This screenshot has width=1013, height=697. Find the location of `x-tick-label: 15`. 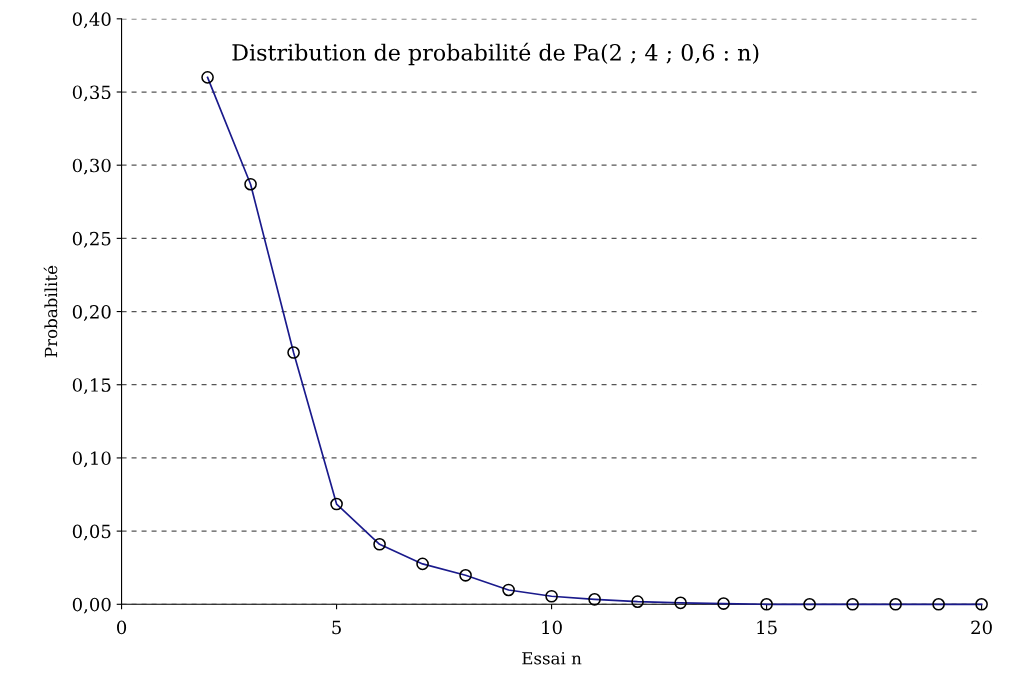

x-tick-label: 15 is located at coordinates (767, 627).